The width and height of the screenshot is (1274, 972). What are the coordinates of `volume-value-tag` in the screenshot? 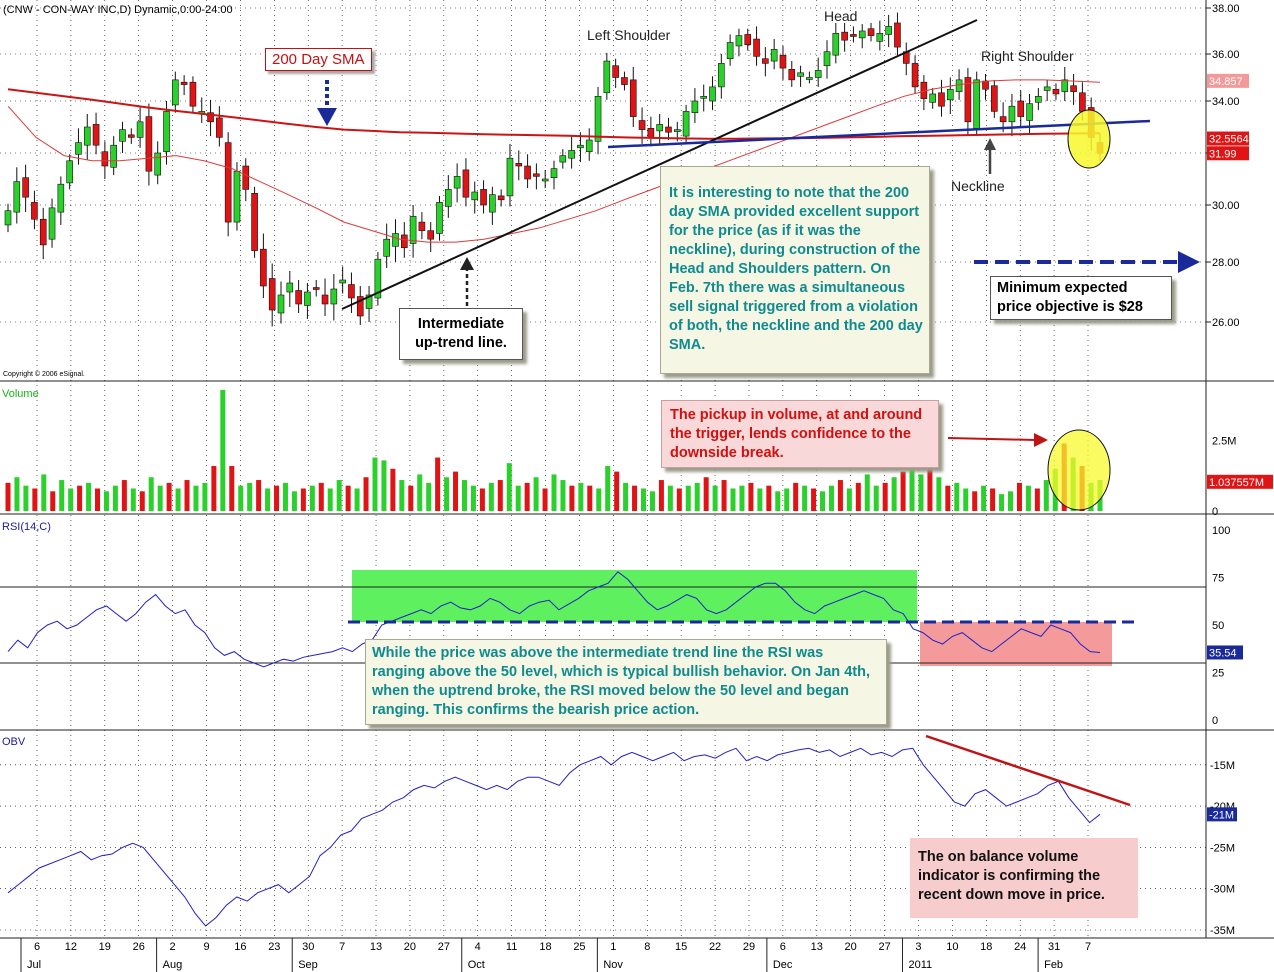 It's located at (1240, 481).